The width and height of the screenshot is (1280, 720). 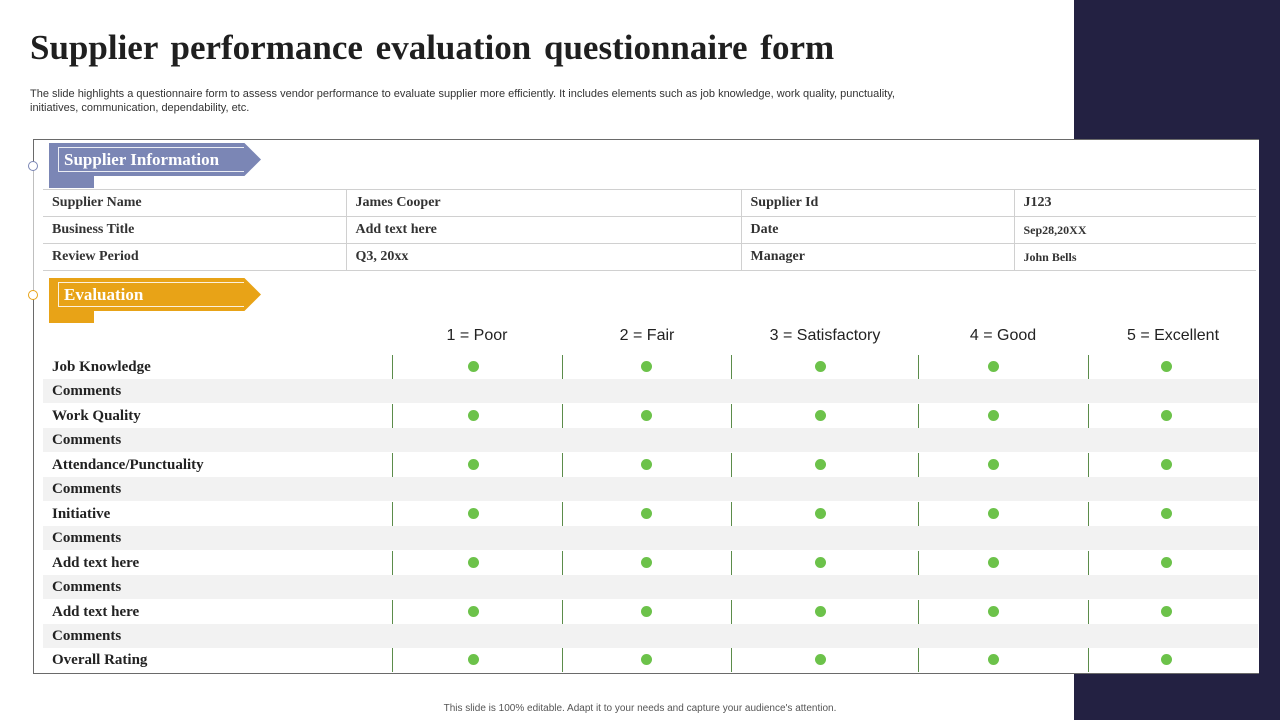 I want to click on business-title-value: Add text here, so click(x=543, y=230).